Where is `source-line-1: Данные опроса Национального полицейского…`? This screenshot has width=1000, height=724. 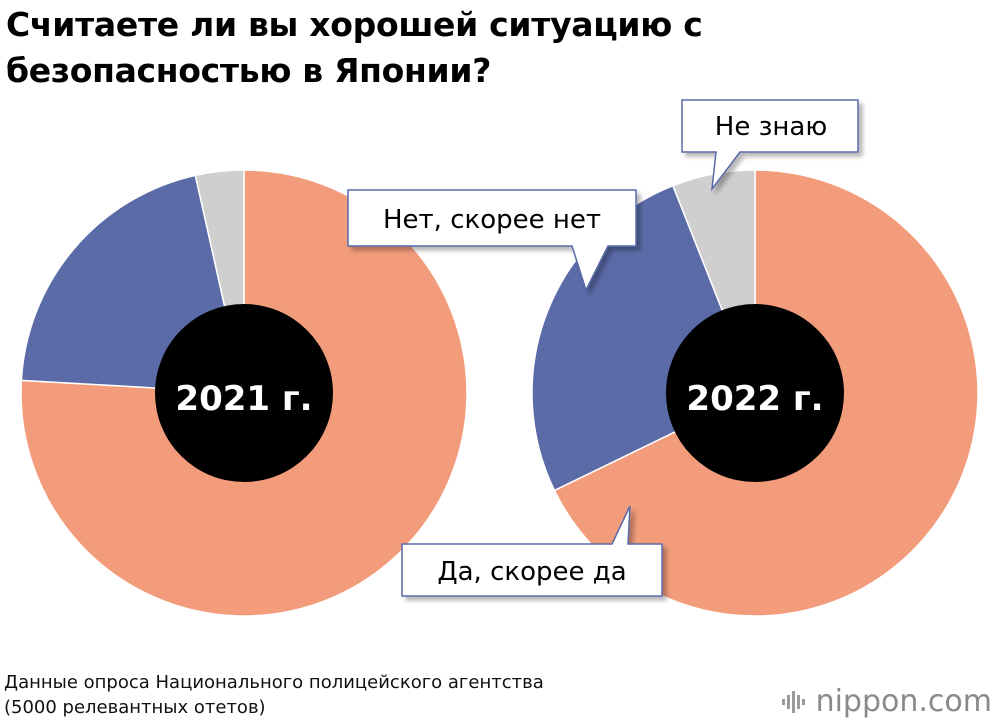
source-line-1: Данные опроса Национального полицейского… is located at coordinates (274, 682).